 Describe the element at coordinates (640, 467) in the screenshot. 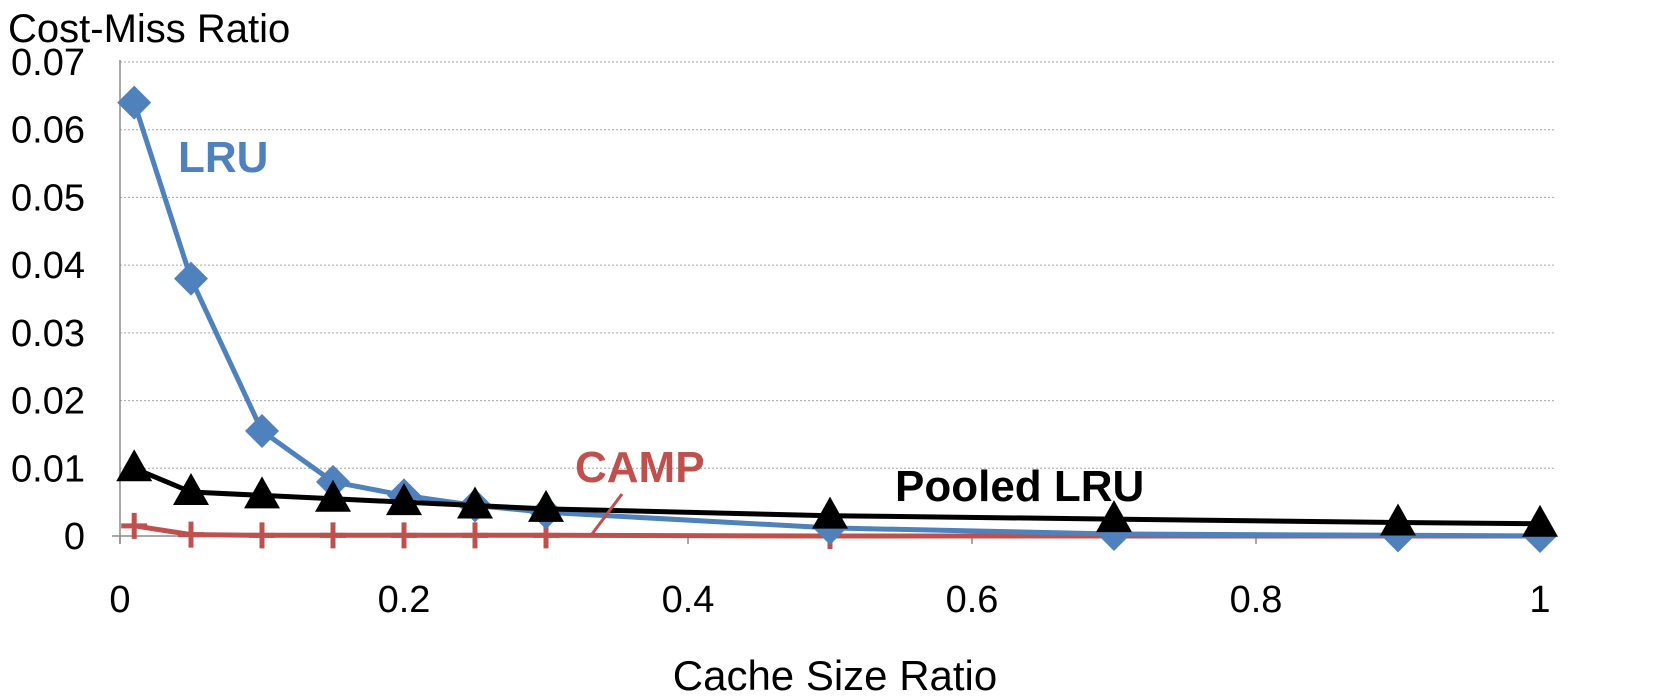

I see `series-label-camp: CAMP` at that location.